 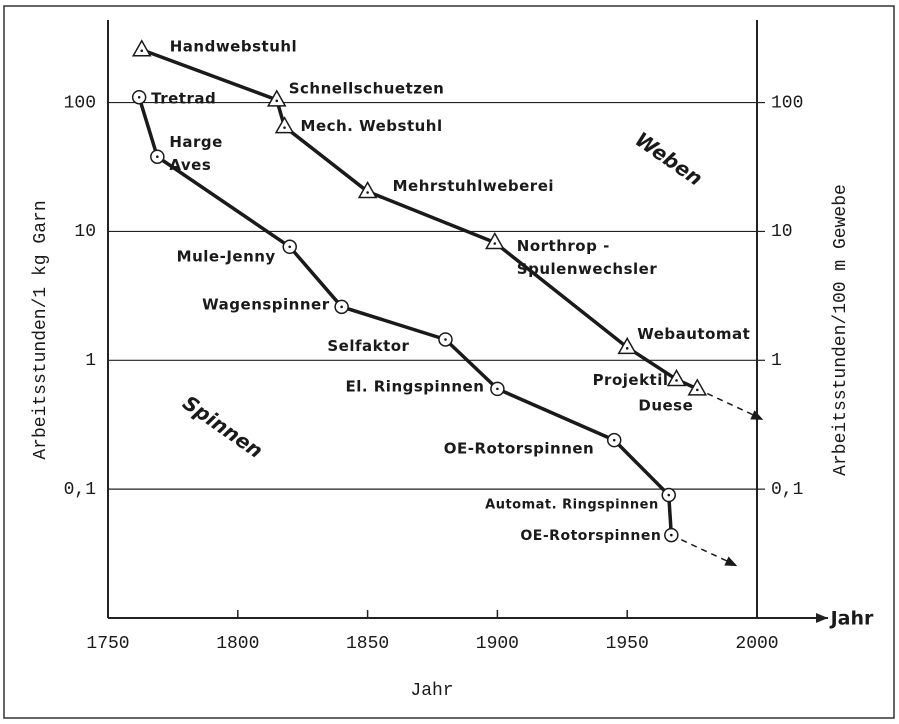 I want to click on point-label: Automat. Ringspinnen, so click(x=572, y=505).